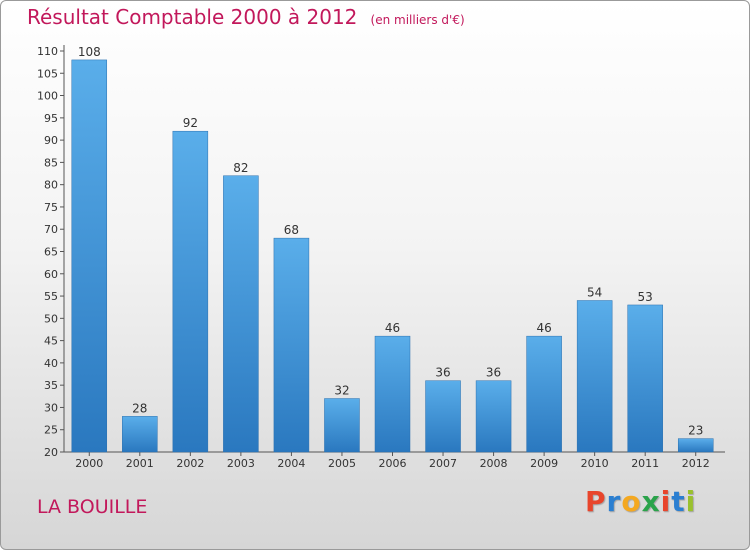  I want to click on y-tick-label: 70, so click(51, 229).